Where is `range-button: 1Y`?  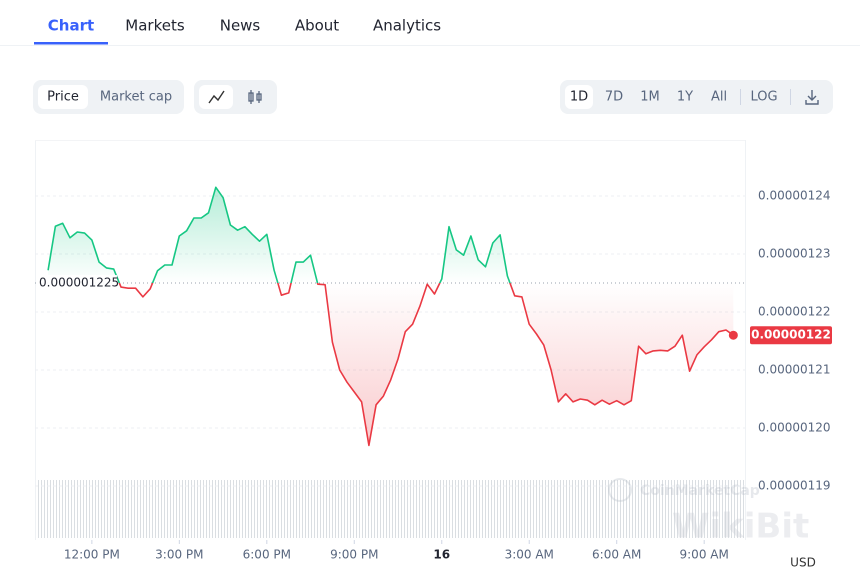 range-button: 1Y is located at coordinates (685, 97).